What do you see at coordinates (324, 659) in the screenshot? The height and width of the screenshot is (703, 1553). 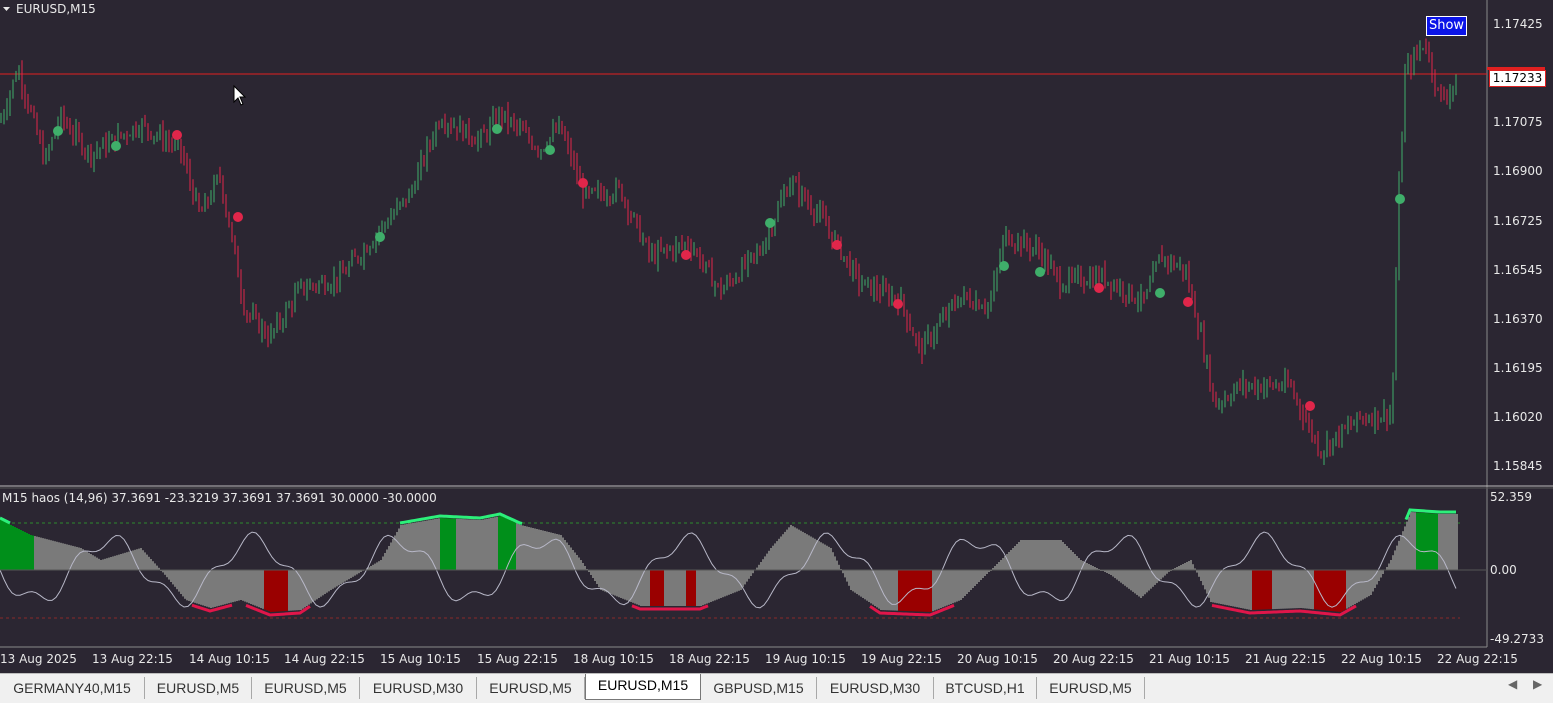 I see `time-tick: 14 Aug 22:15` at bounding box center [324, 659].